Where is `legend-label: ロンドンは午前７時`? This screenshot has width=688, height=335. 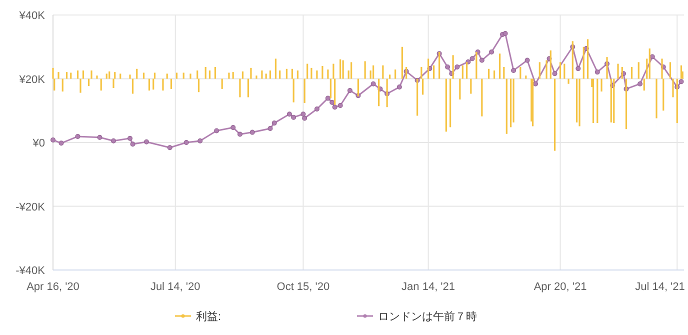
legend-label: ロンドンは午前７時 is located at coordinates (427, 316).